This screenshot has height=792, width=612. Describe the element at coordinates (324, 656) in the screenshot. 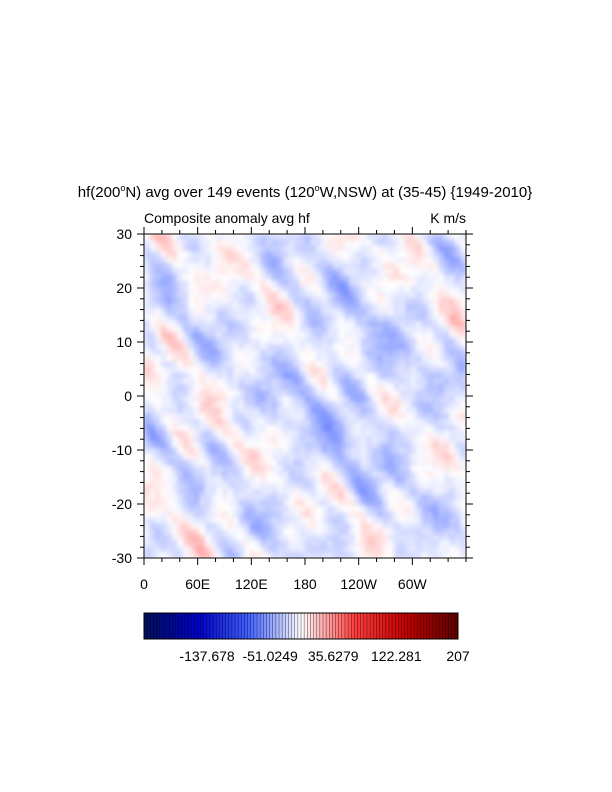

I see `colorbar-labels: -137.678 -51.0249 35.6279 122.281 207` at that location.